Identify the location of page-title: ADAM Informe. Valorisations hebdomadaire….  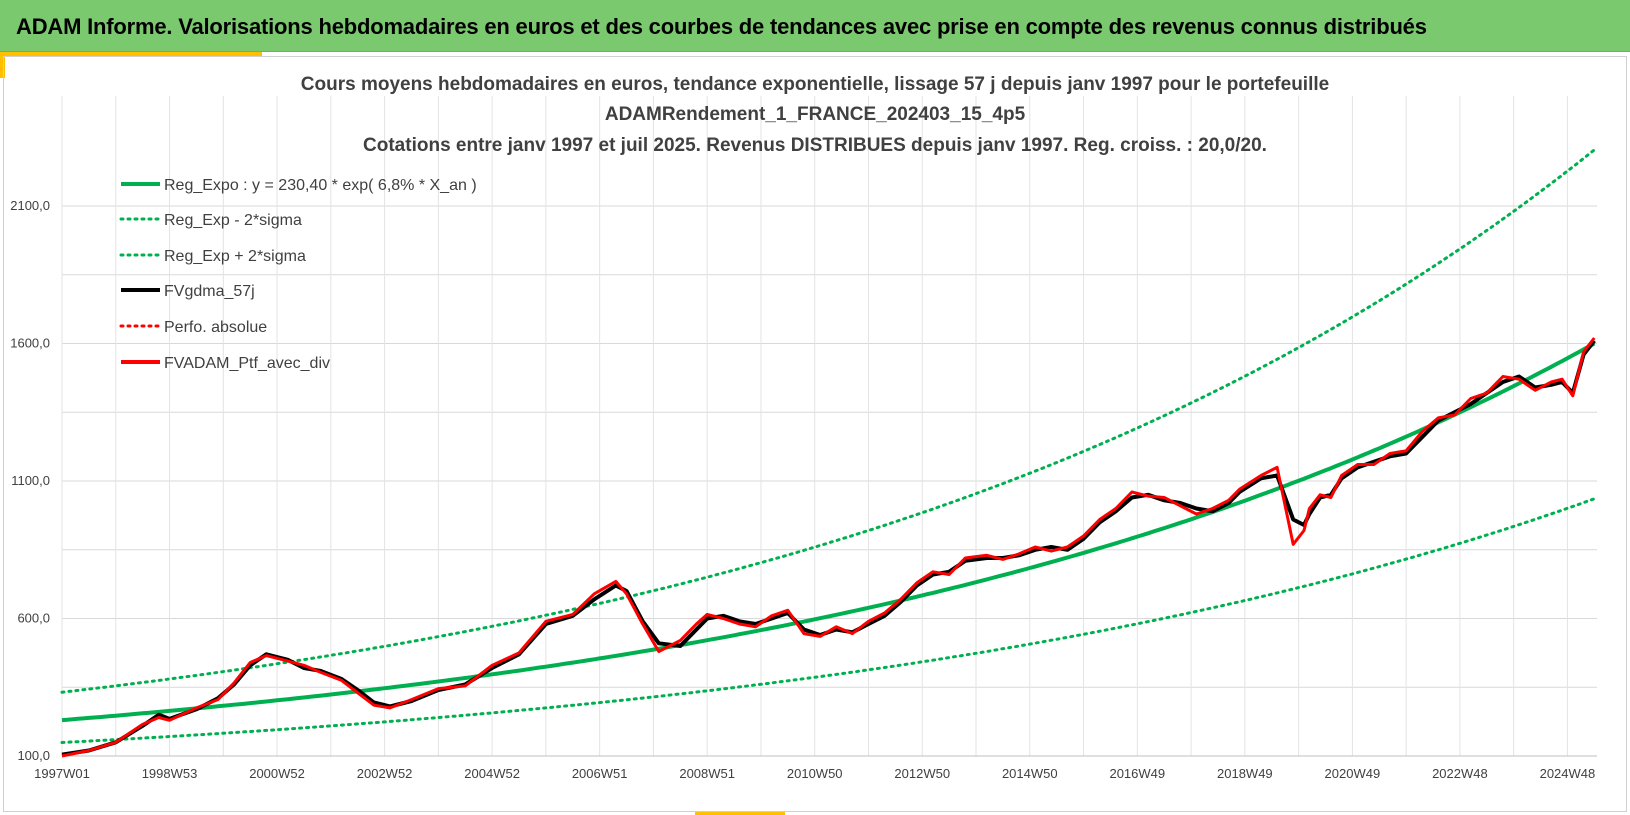
(721, 26).